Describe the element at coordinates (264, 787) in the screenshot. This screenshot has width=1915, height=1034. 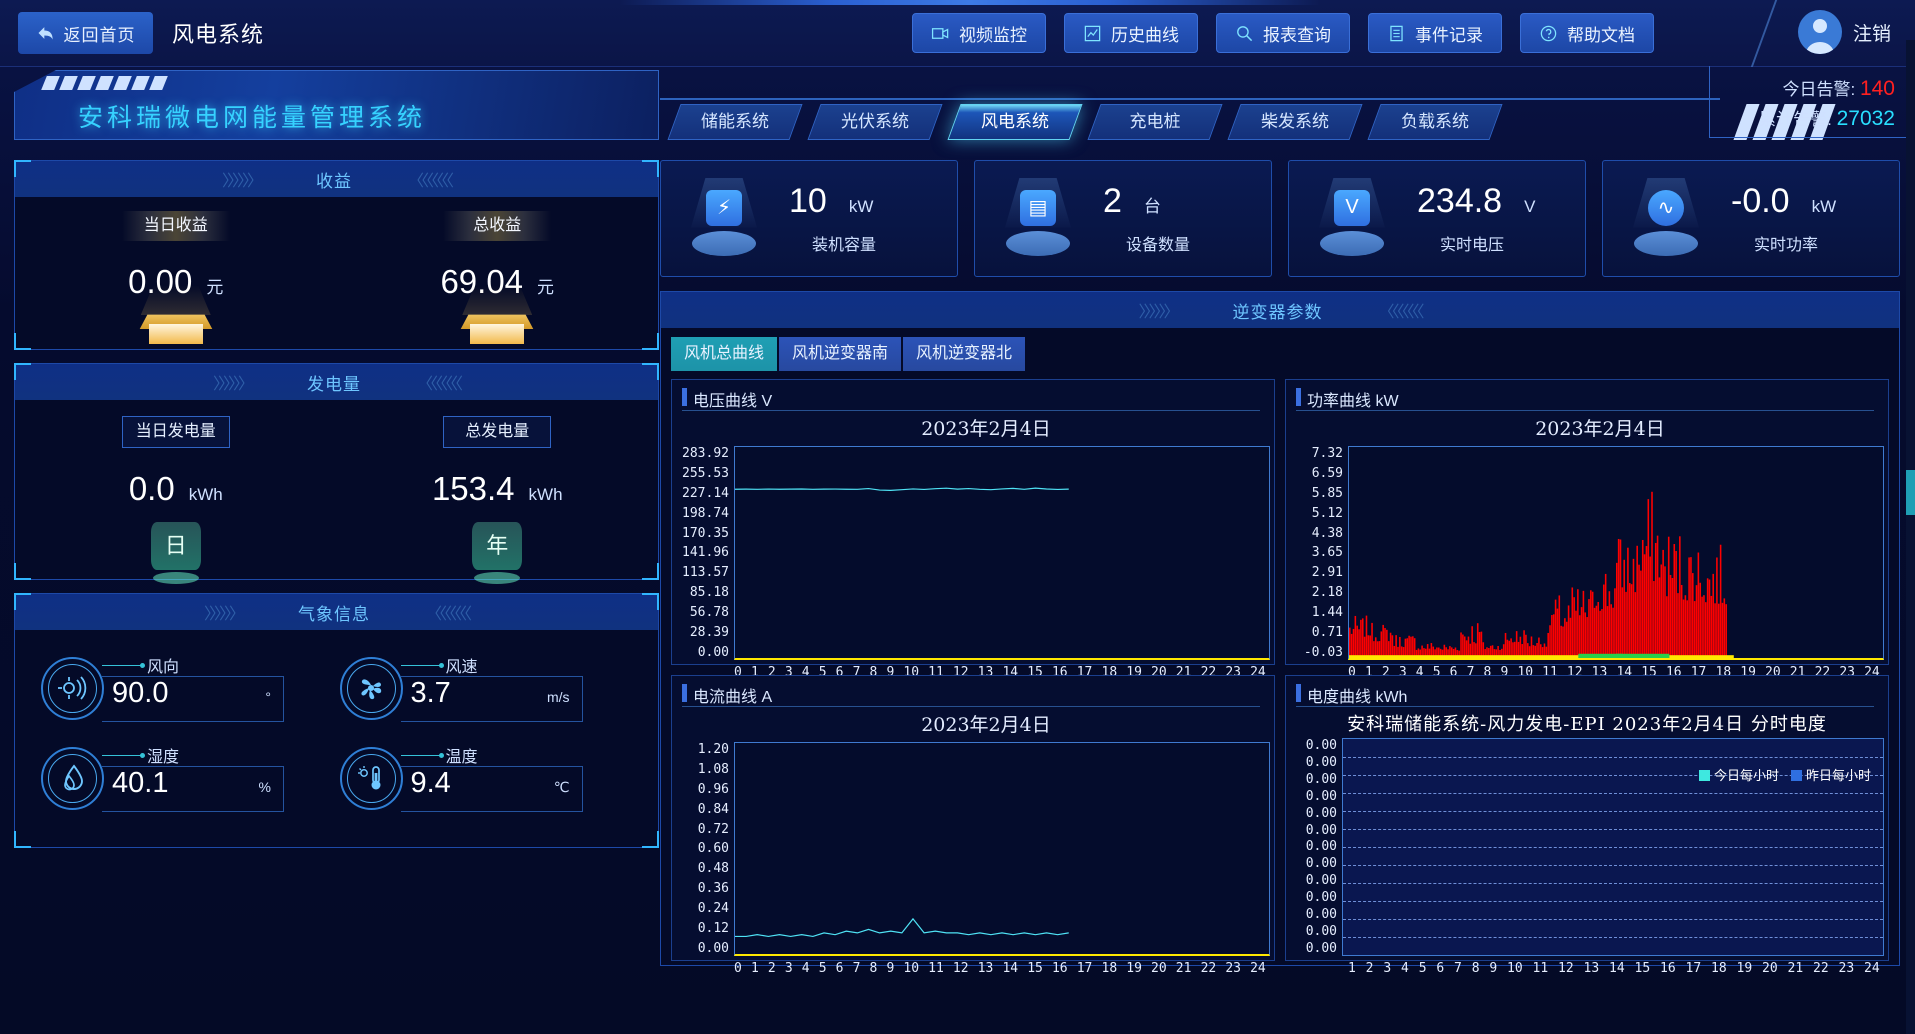
I see `humidity-unit: %` at that location.